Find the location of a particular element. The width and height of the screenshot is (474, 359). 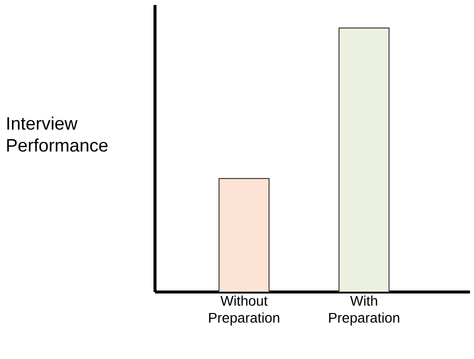

y-axis-title: Interview Performance is located at coordinates (57, 134).